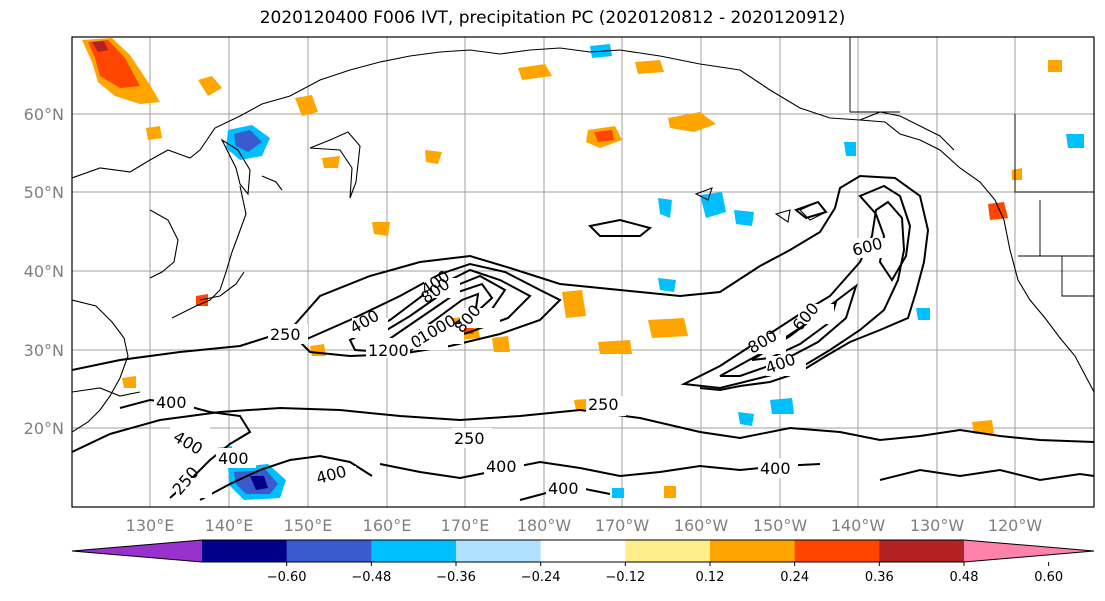 Image resolution: width=1105 pixels, height=601 pixels. What do you see at coordinates (964, 577) in the screenshot?
I see `colorbar-tick-label: 0.48` at bounding box center [964, 577].